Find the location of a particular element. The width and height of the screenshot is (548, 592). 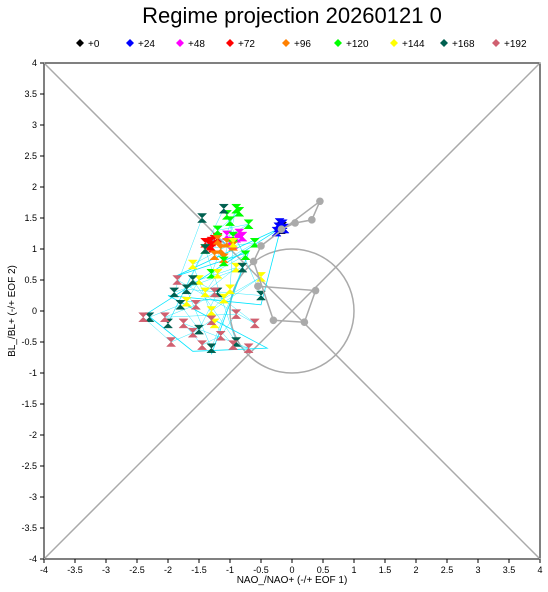

legend: +0 +24 +48 +72 +96 +120 +144 +168 +192 is located at coordinates (301, 44).